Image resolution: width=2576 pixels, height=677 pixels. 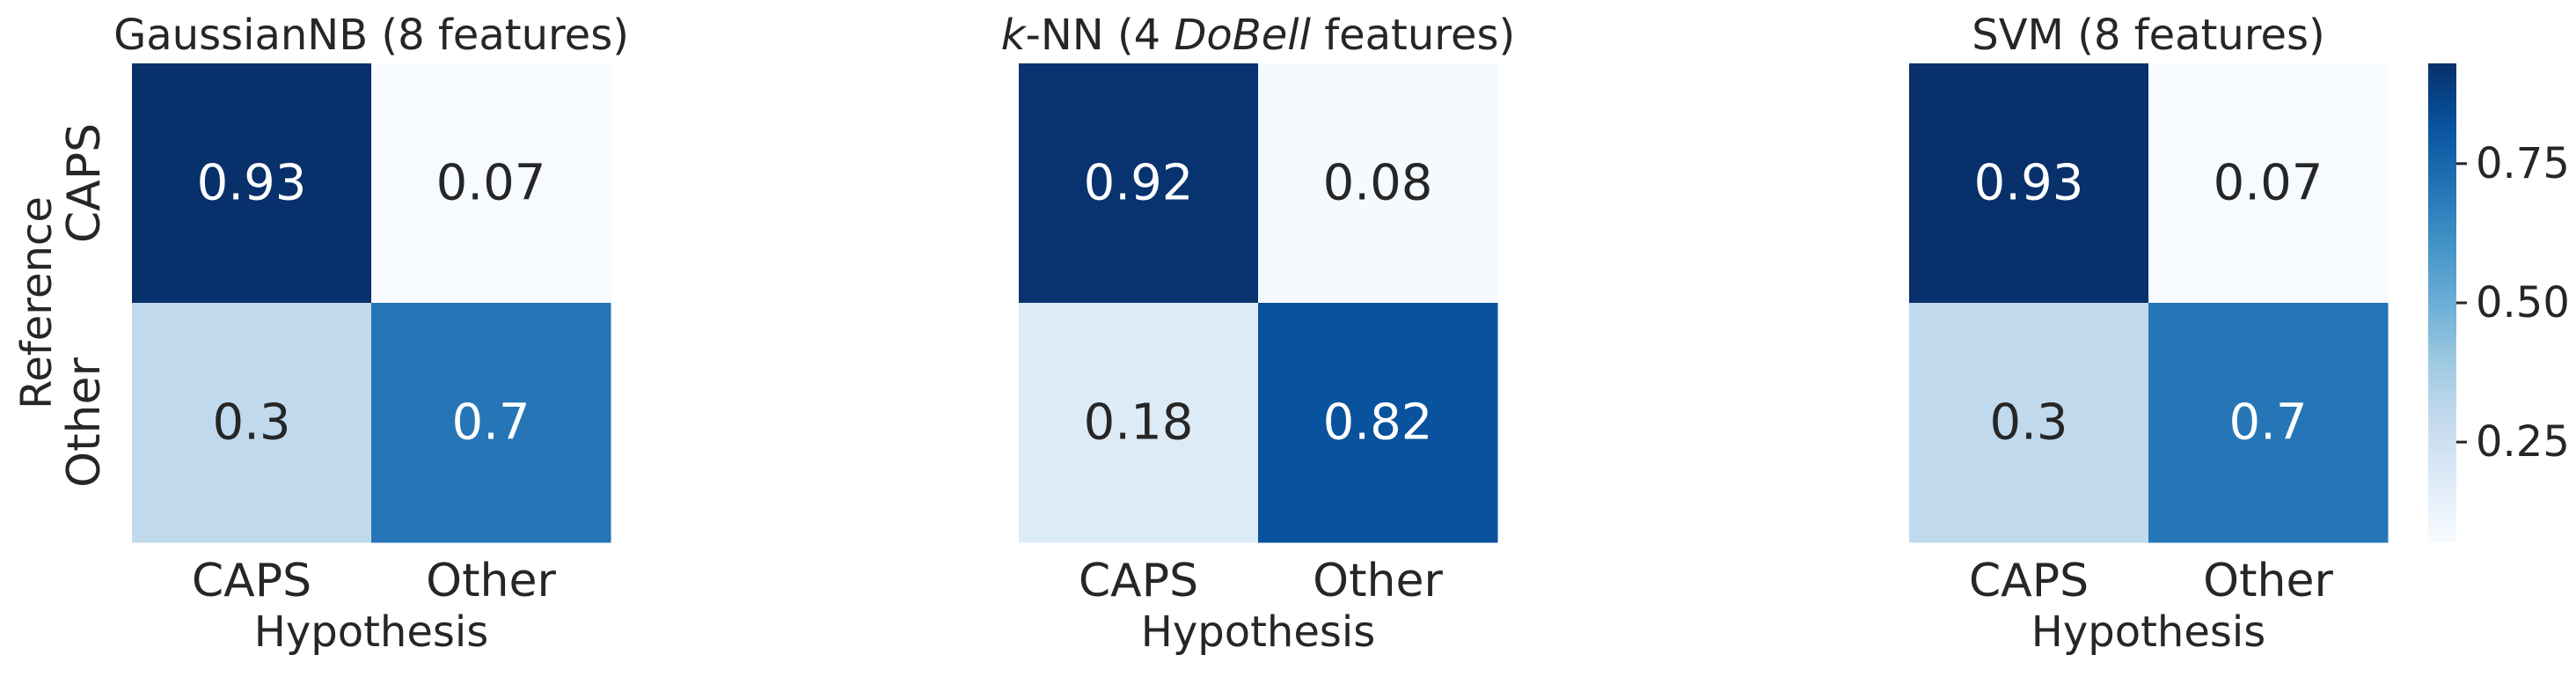 I want to click on y-axis-label: Reference, so click(x=37, y=302).